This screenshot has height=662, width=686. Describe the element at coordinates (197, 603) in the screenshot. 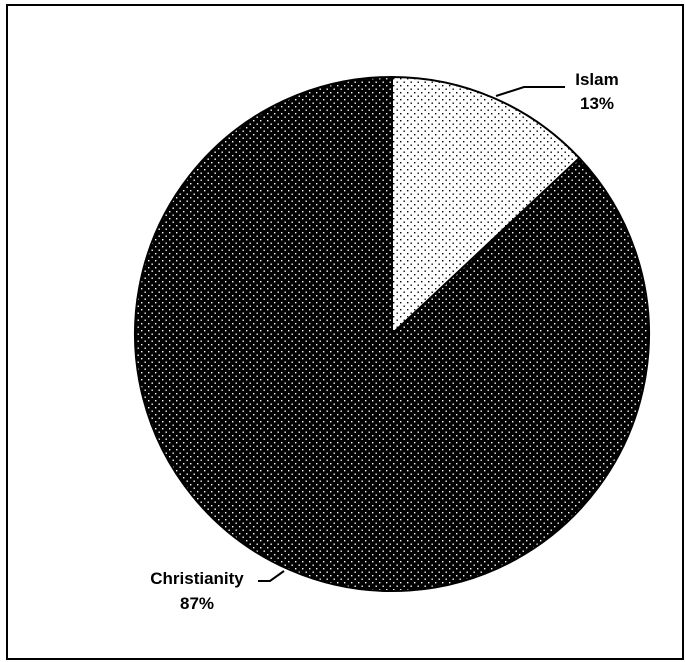

I see `slice-value-label-christianity: 87%` at that location.